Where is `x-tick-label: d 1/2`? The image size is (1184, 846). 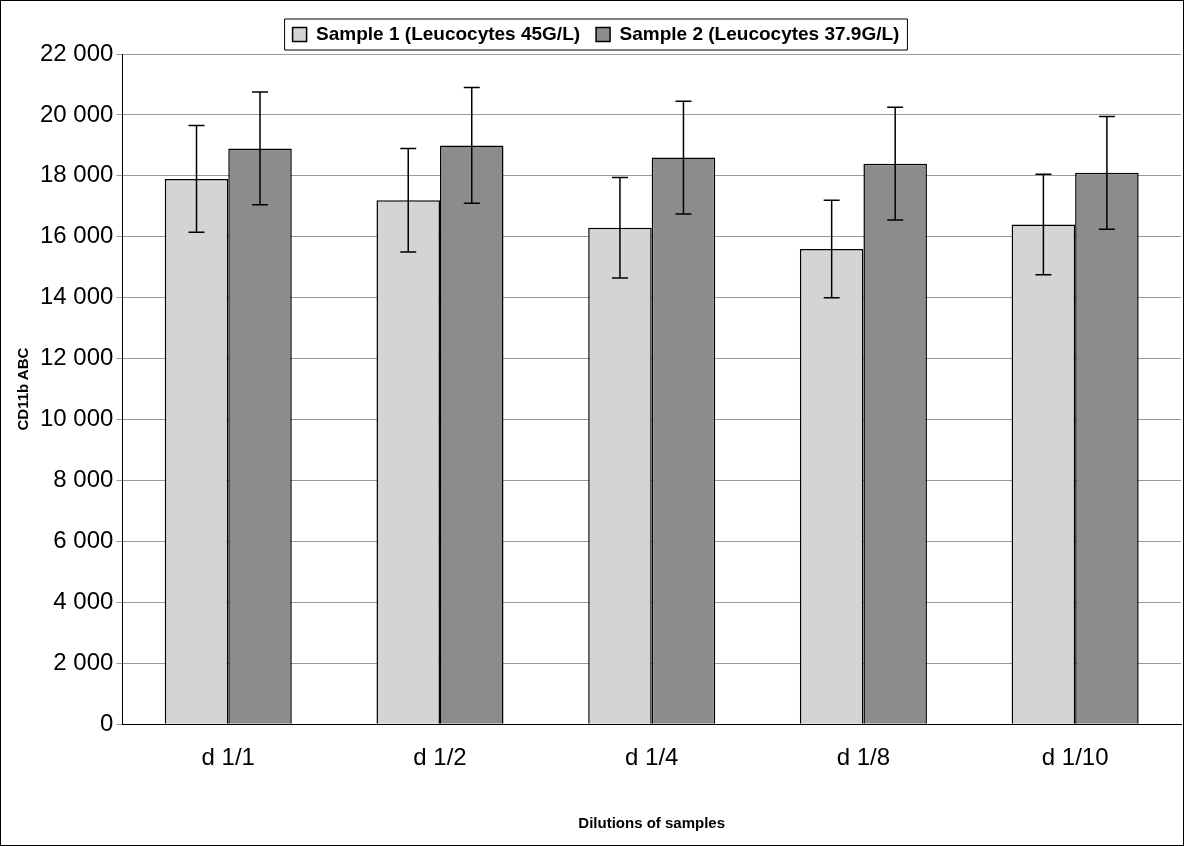 x-tick-label: d 1/2 is located at coordinates (440, 757).